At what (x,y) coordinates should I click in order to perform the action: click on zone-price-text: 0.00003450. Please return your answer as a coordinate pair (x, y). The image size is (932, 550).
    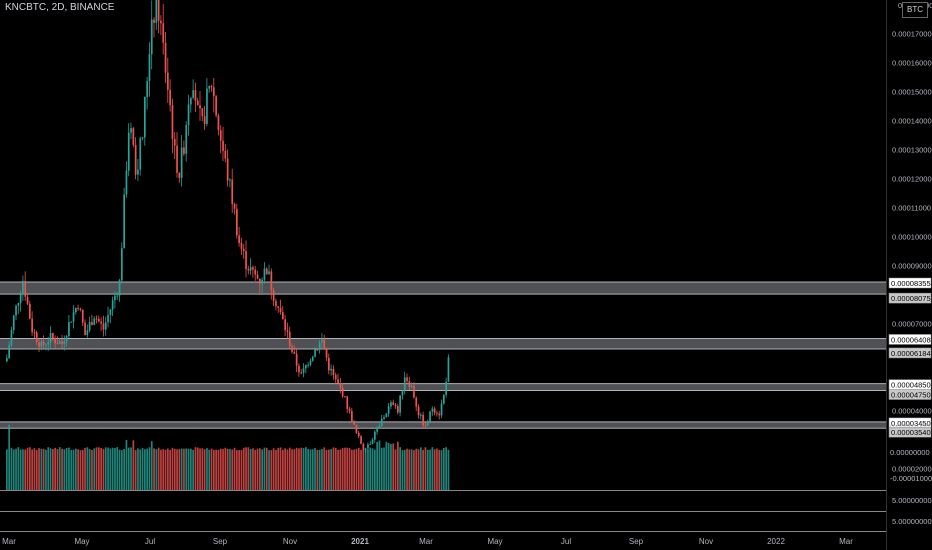
    Looking at the image, I should click on (911, 423).